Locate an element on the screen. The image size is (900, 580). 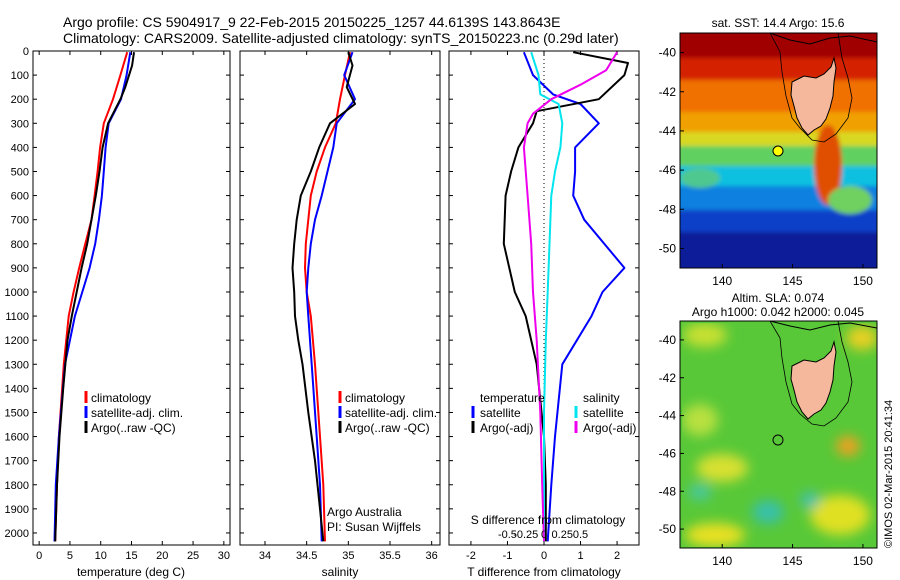
sst-map-panel: sat. SST: 14.4 Argo: 15.6 is located at coordinates (768, 152).